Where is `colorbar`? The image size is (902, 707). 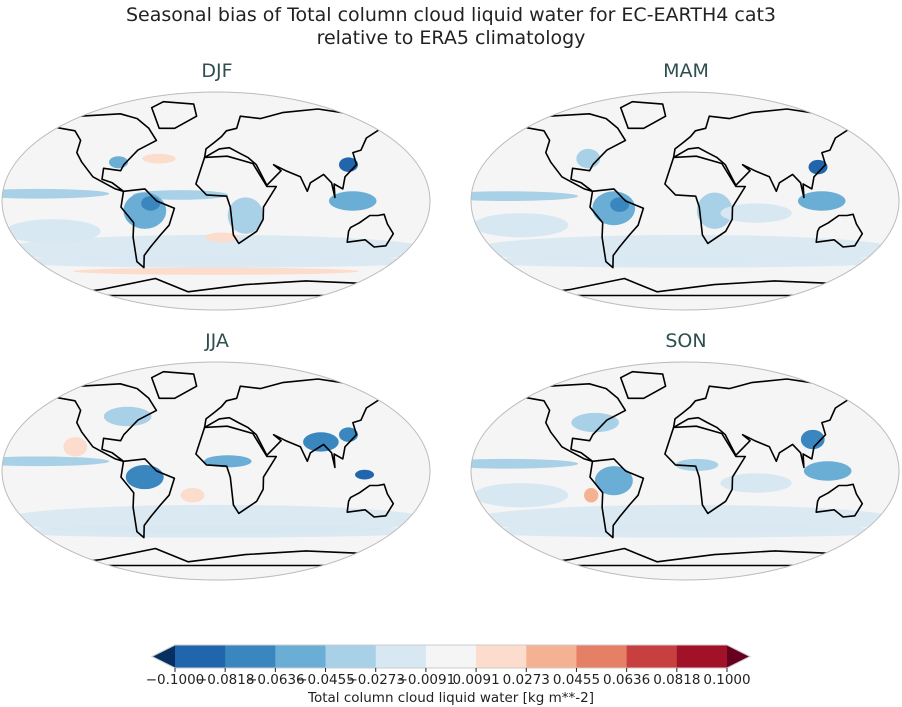
colorbar is located at coordinates (451, 658).